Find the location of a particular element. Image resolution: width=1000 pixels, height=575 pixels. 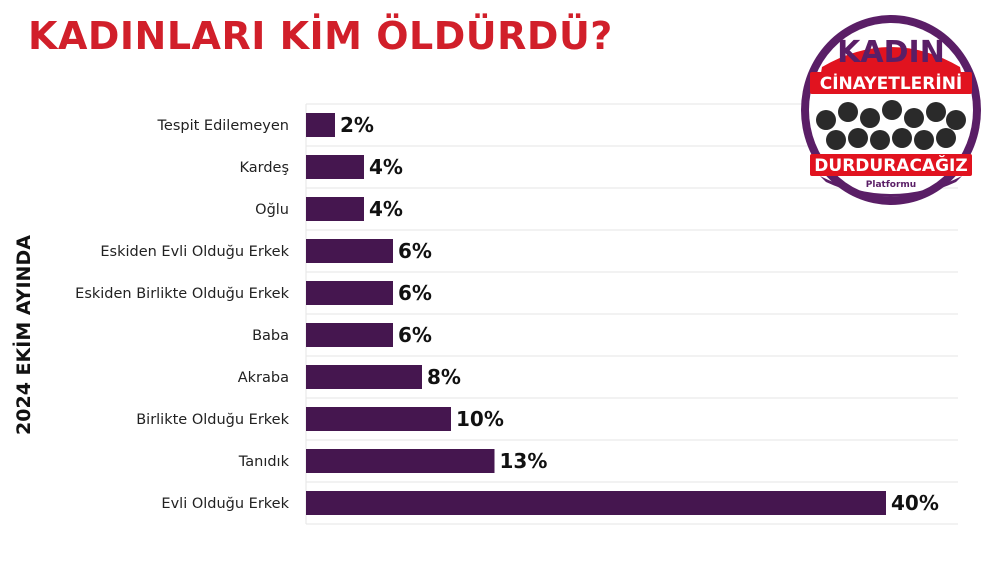

value-label: 8% is located at coordinates (444, 377).